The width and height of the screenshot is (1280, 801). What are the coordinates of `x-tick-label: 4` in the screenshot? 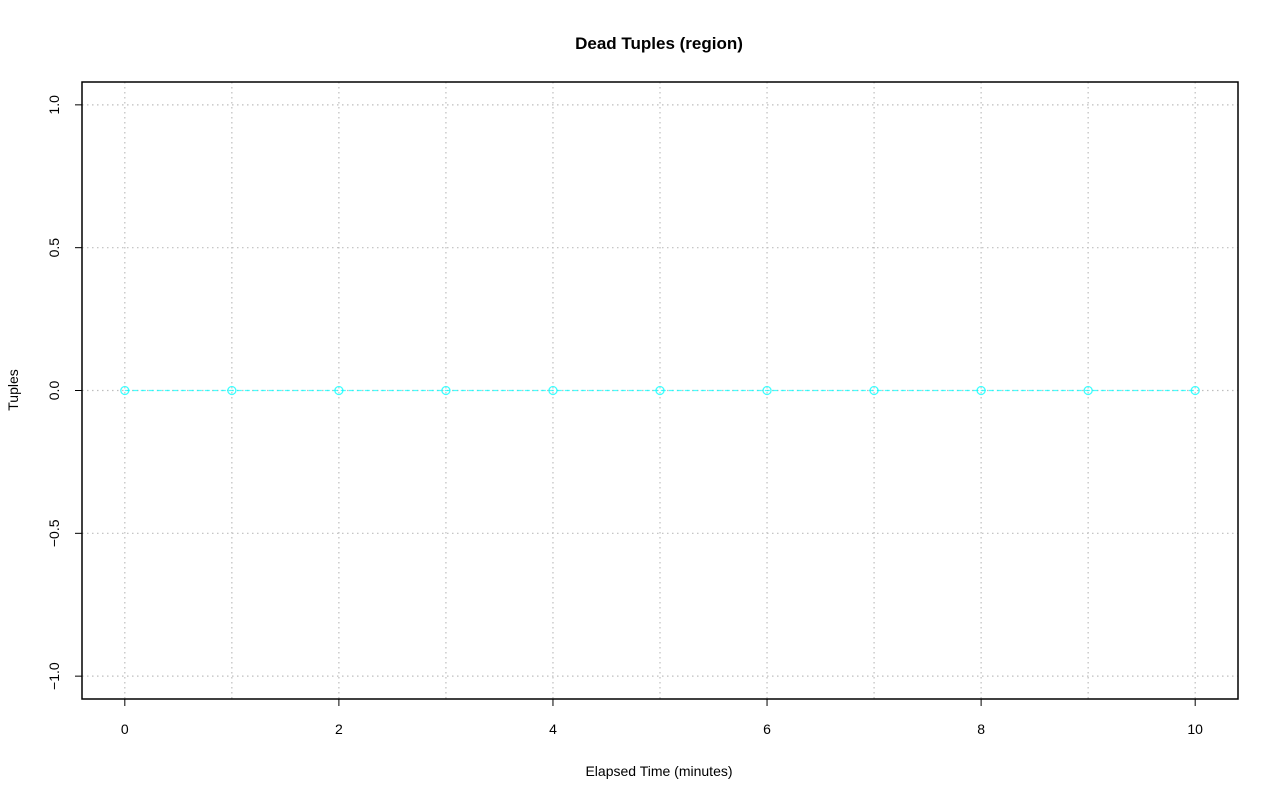 It's located at (553, 729).